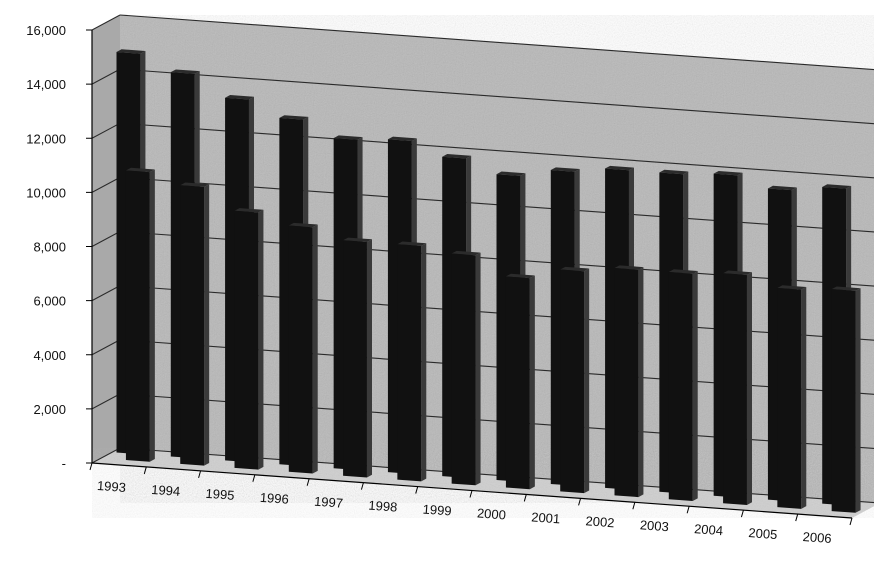 The height and width of the screenshot is (582, 874). What do you see at coordinates (166, 490) in the screenshot?
I see `x-tick-label: 1994` at bounding box center [166, 490].